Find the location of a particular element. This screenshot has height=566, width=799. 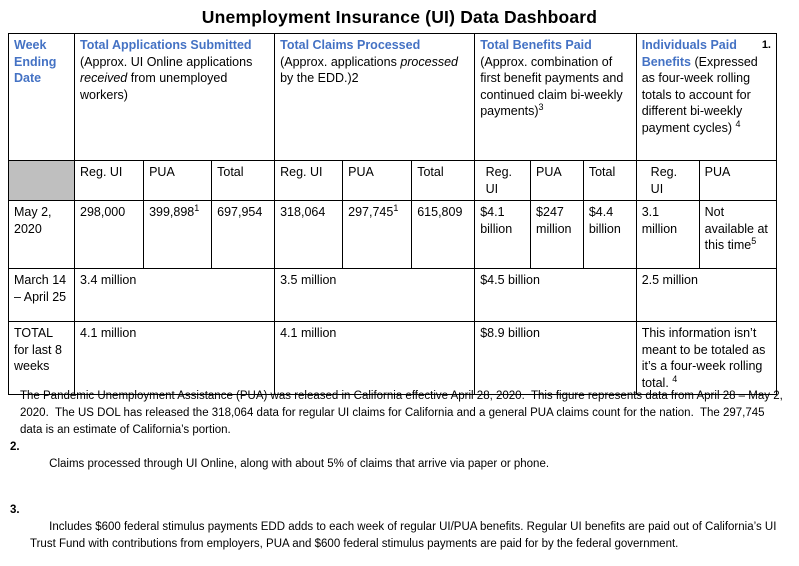

march-benefits-total: $4.5 billion is located at coordinates (555, 295).